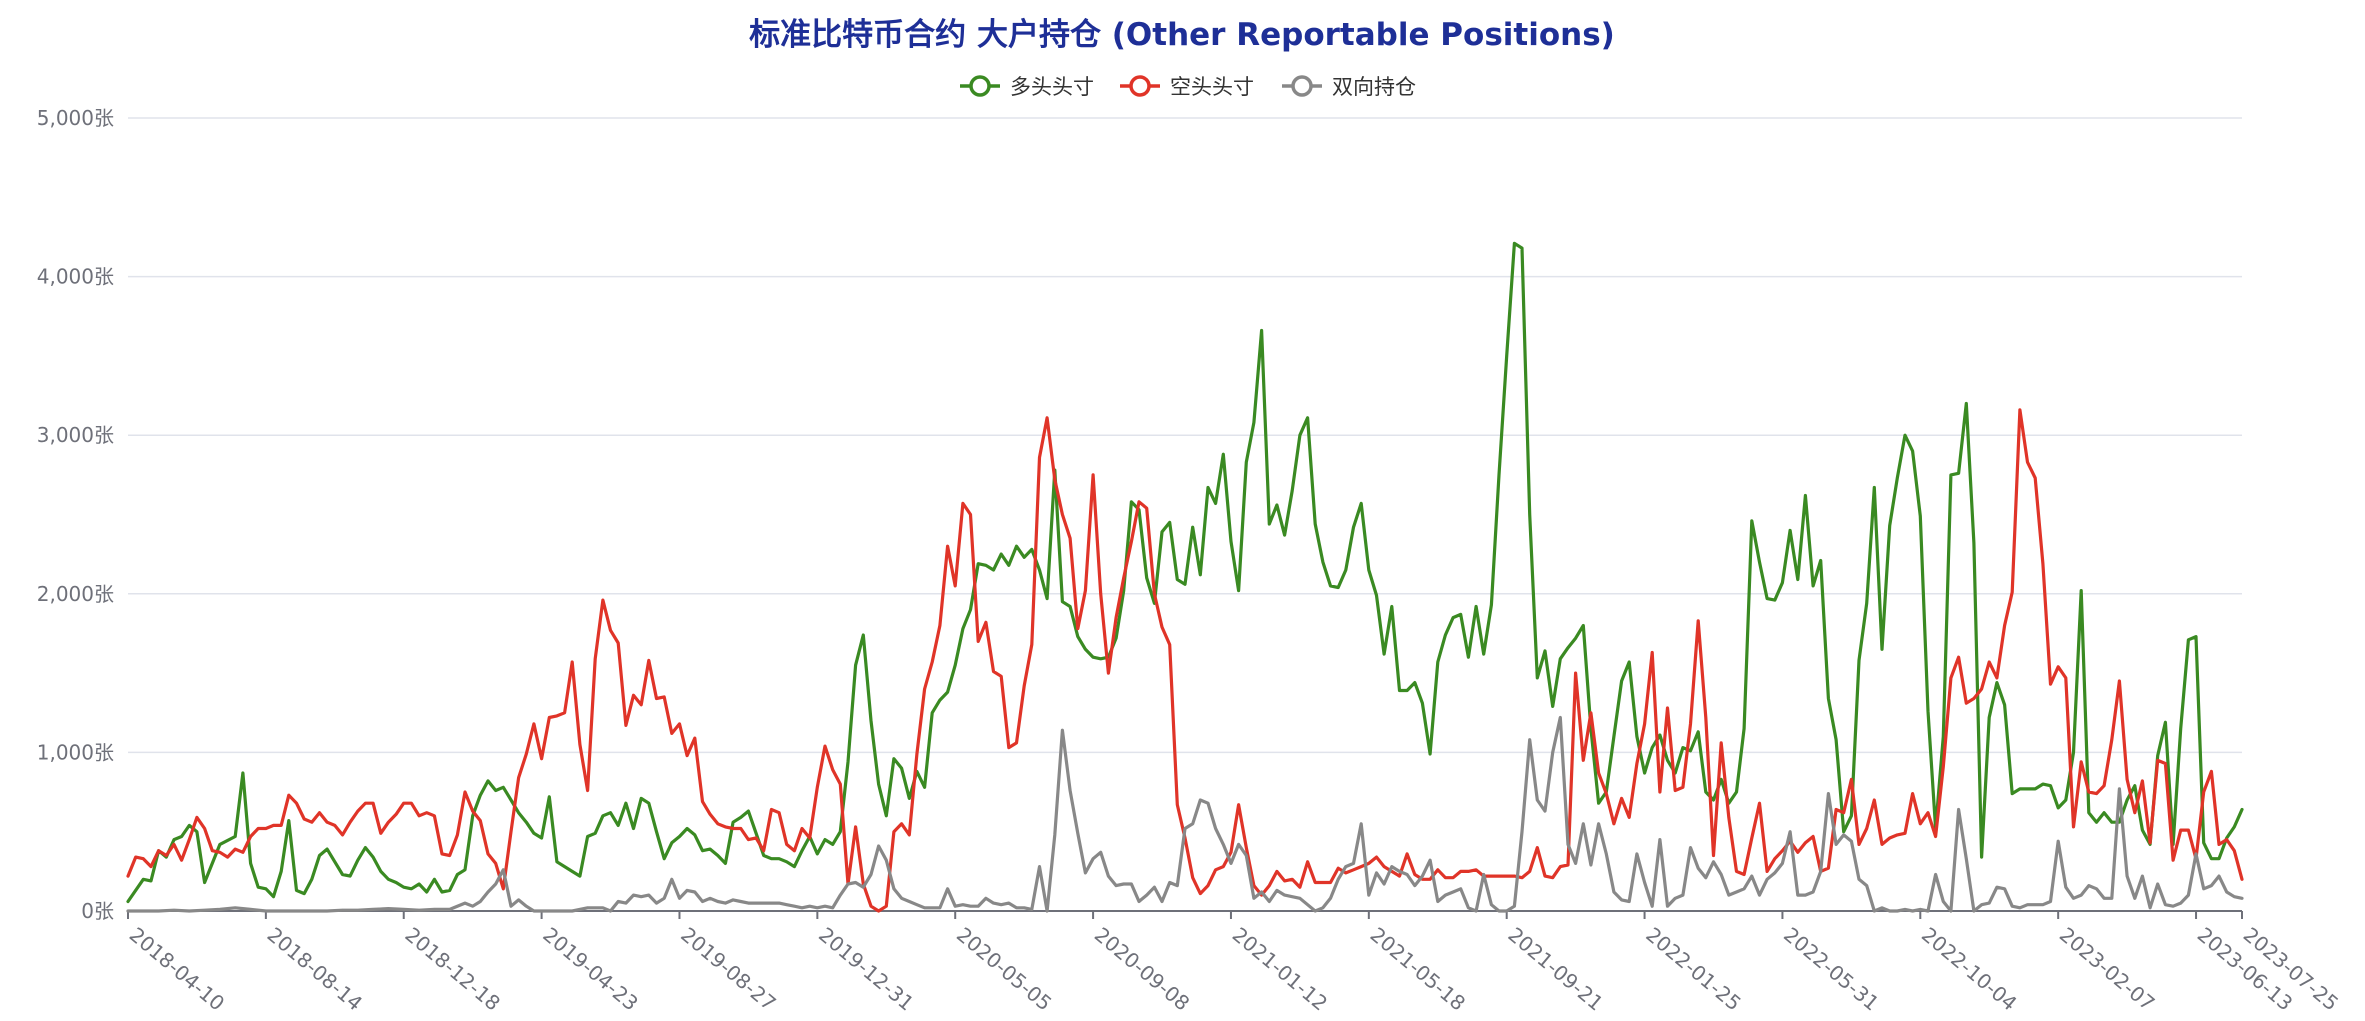 The width and height of the screenshot is (2365, 1021). What do you see at coordinates (1052, 87) in the screenshot?
I see `legend-label: 多头头寸` at bounding box center [1052, 87].